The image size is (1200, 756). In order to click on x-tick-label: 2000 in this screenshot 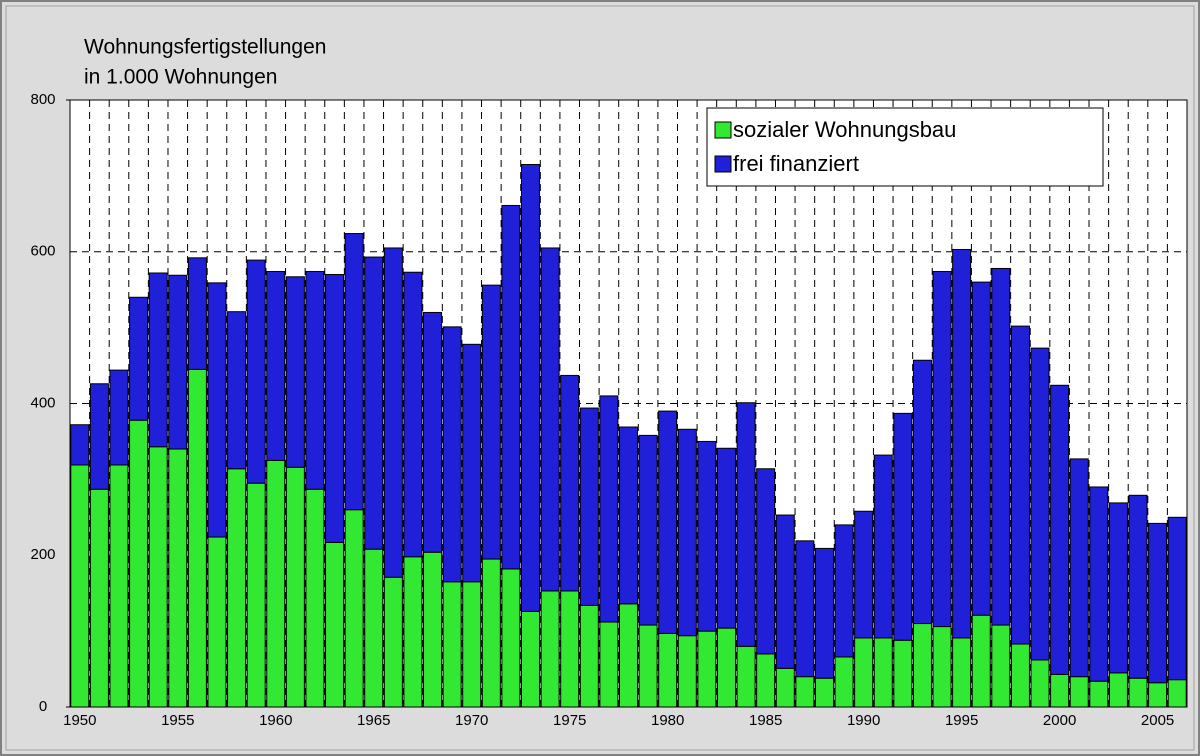, I will do `click(1059, 720)`.